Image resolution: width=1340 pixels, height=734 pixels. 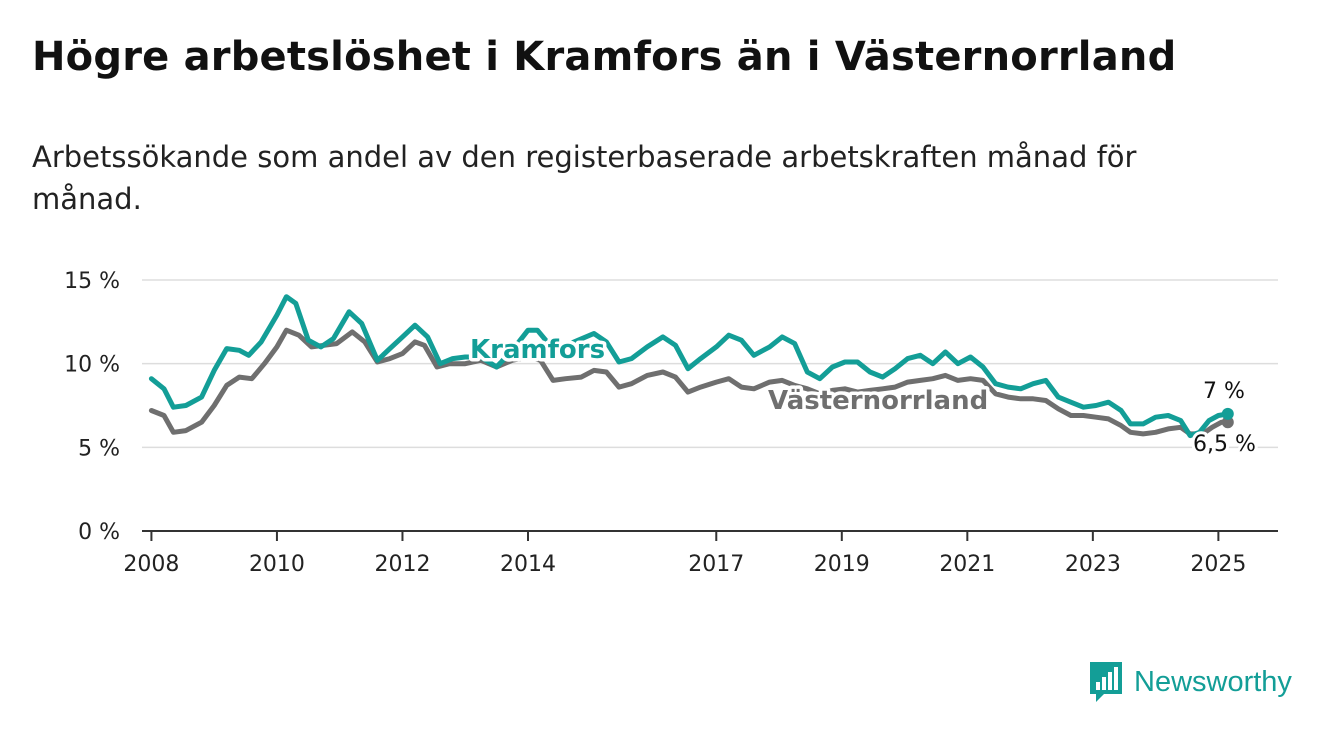 I want to click on y-tick-label: 0 %, so click(x=99, y=532).